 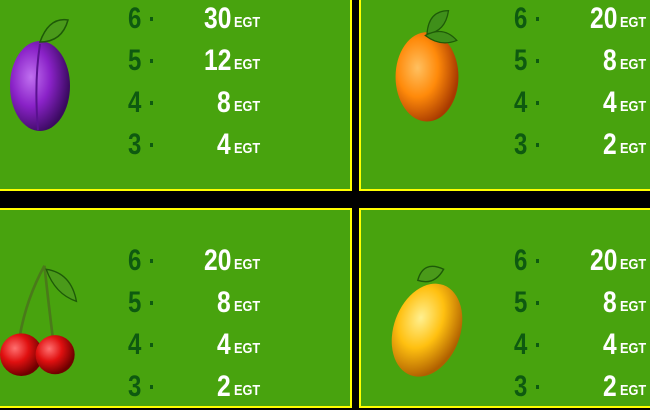 What do you see at coordinates (427, 321) in the screenshot?
I see `lemon-icon` at bounding box center [427, 321].